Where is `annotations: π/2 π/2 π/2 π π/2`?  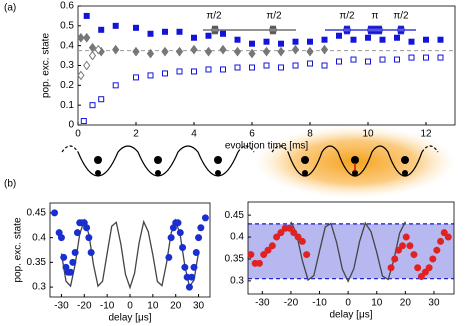
annotations: π/2 π/2 π/2 π π/2 is located at coordinates (307, 16).